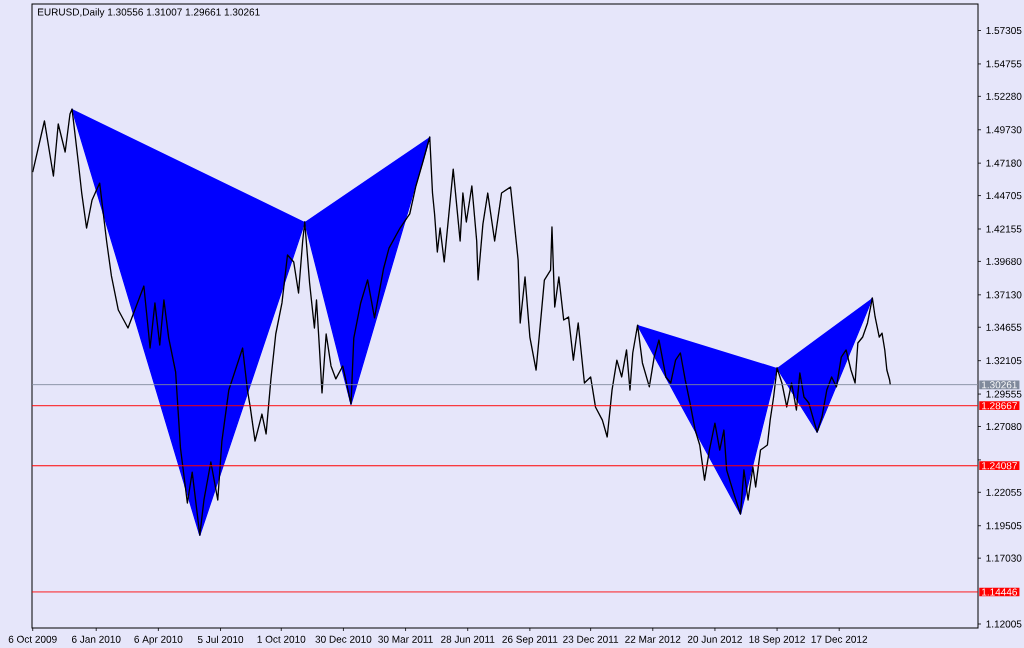  I want to click on x-tick-label: 18 Sep 2012, so click(777, 640).